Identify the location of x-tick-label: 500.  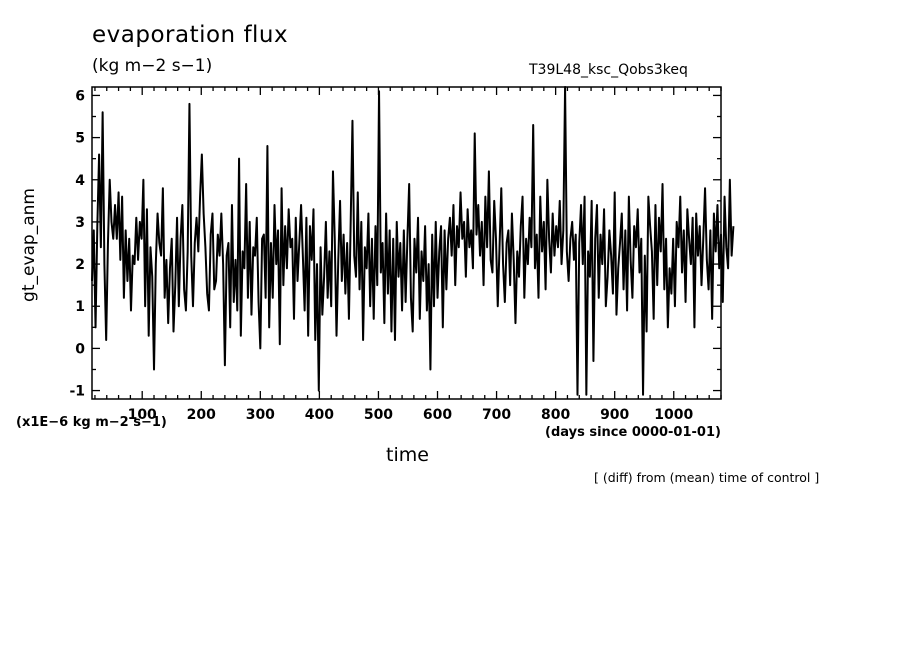
(378, 415).